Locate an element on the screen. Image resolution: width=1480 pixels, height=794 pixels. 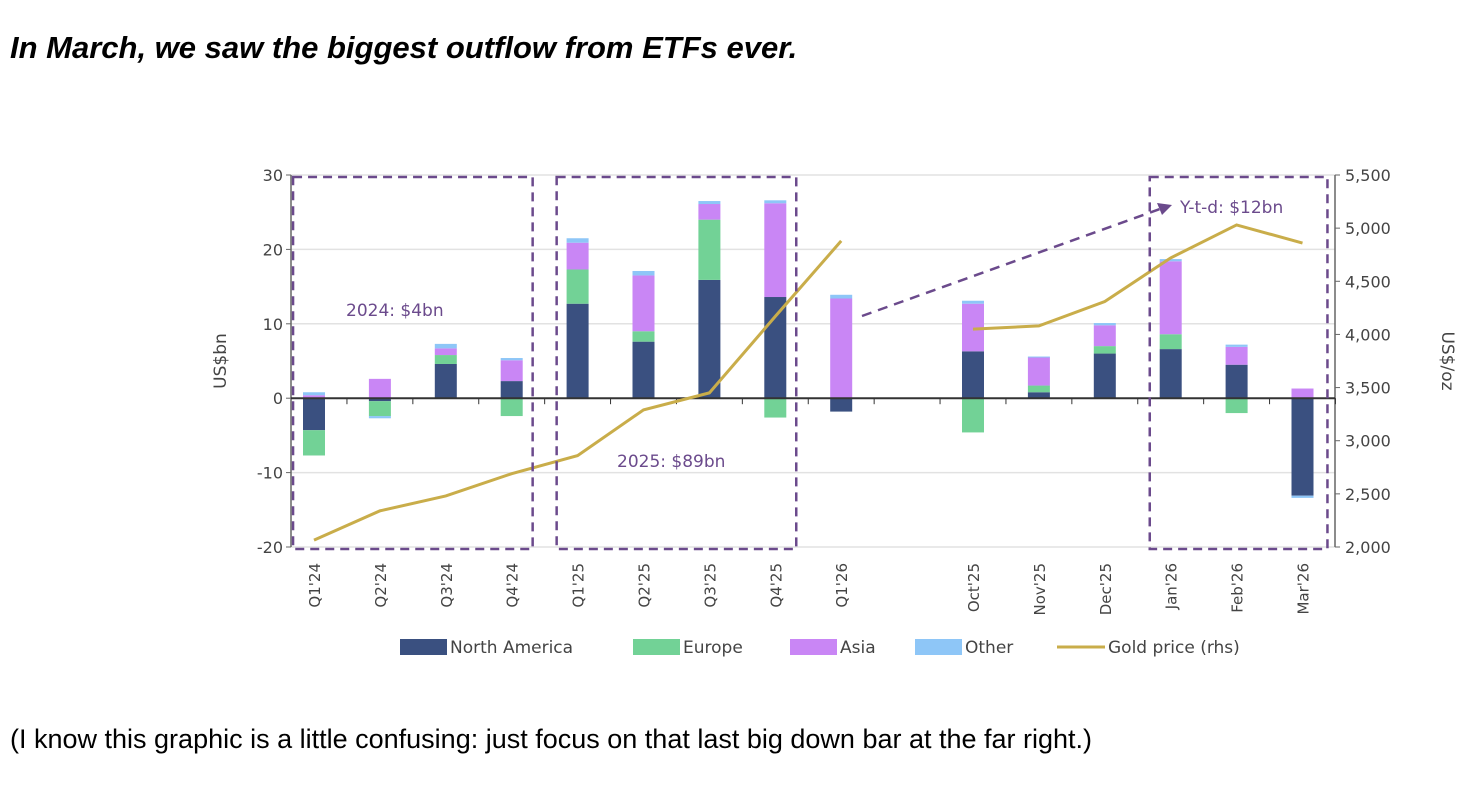
x-tick-label: Q2'25 is located at coordinates (645, 585).